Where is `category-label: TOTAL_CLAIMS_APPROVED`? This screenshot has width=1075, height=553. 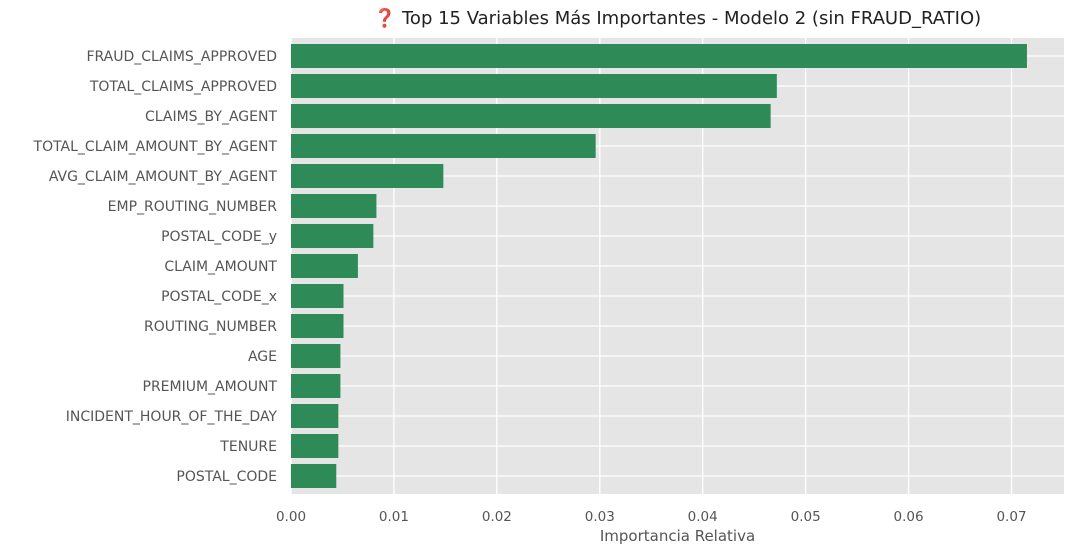 category-label: TOTAL_CLAIMS_APPROVED is located at coordinates (183, 87).